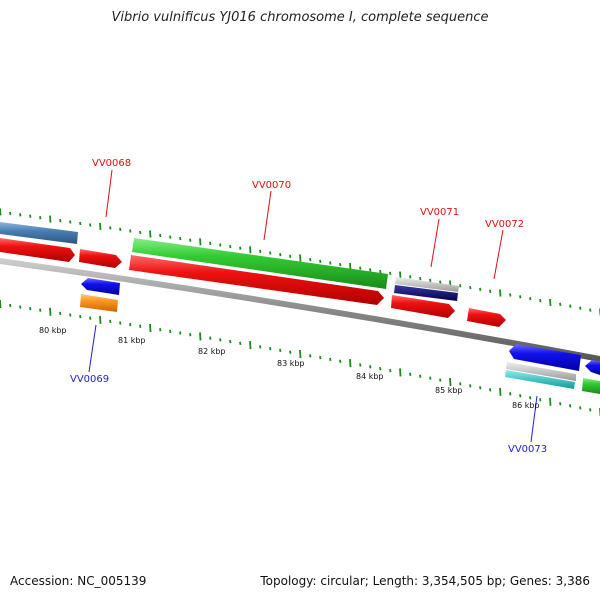 The width and height of the screenshot is (600, 600). I want to click on cds-grey-vv0071, so click(427, 284).